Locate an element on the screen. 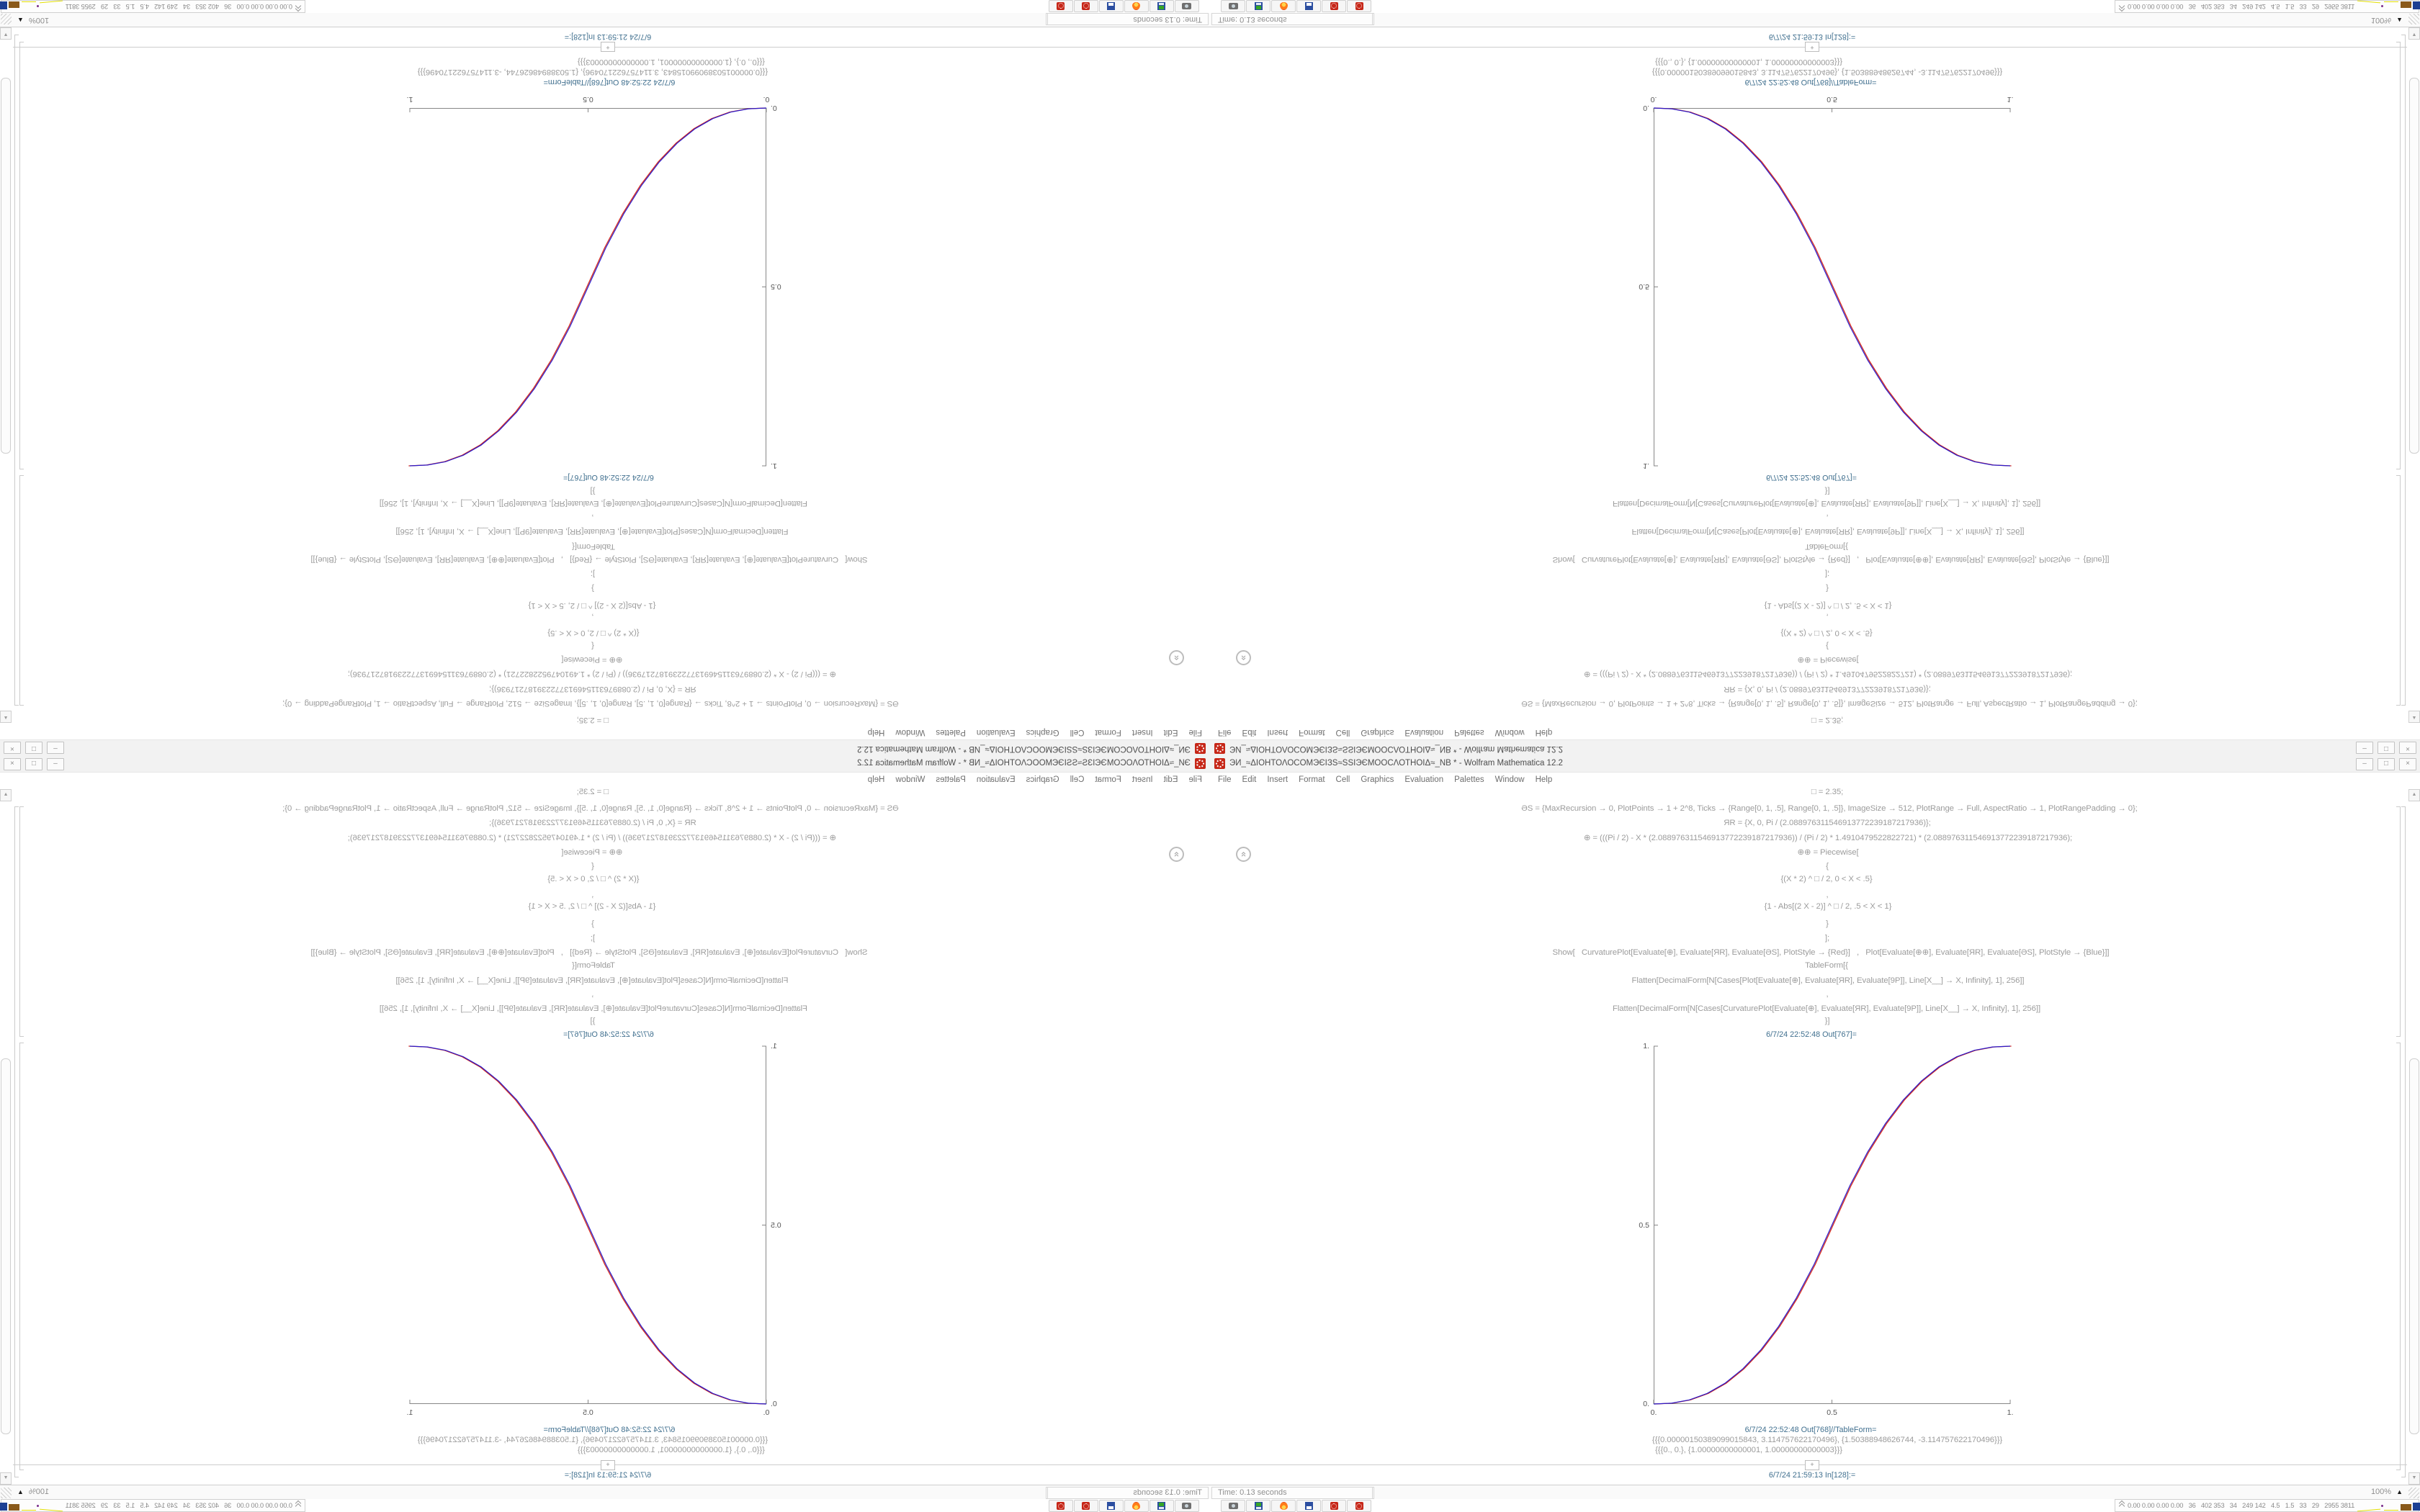  notebook-line: ⊕⊕ = Piecewise[ is located at coordinates (592, 659).